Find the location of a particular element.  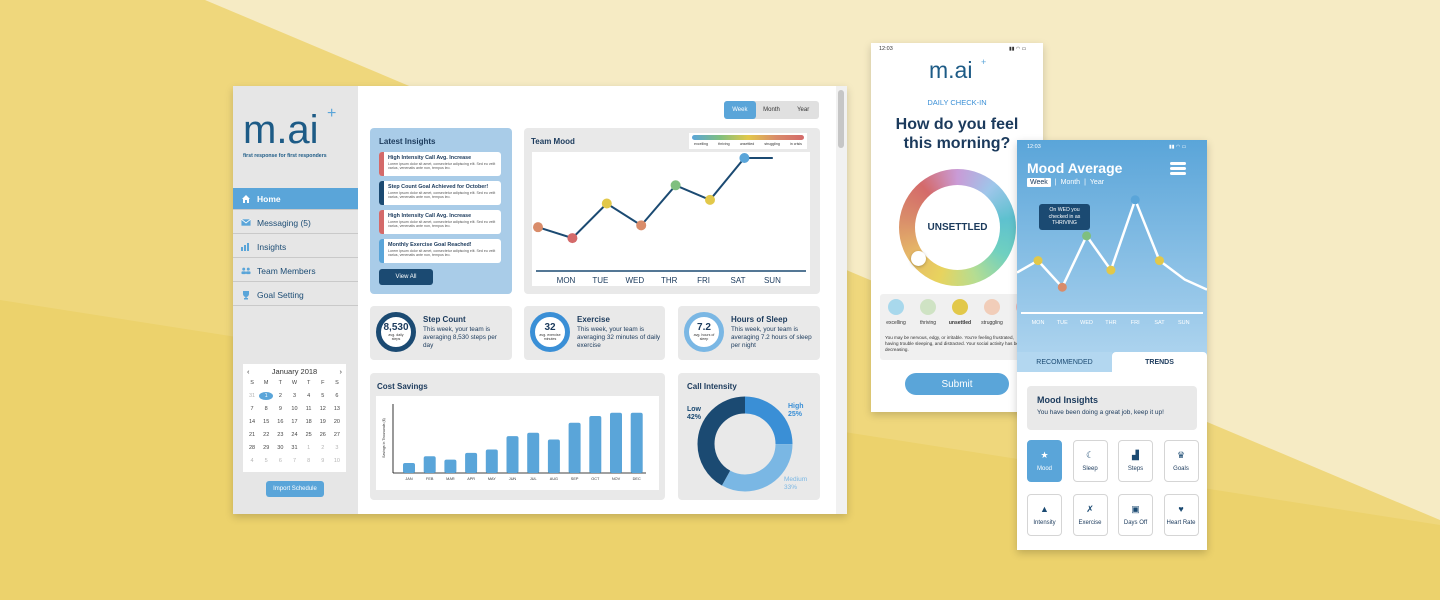

tile-mood: ★ Mood is located at coordinates (1044, 461).